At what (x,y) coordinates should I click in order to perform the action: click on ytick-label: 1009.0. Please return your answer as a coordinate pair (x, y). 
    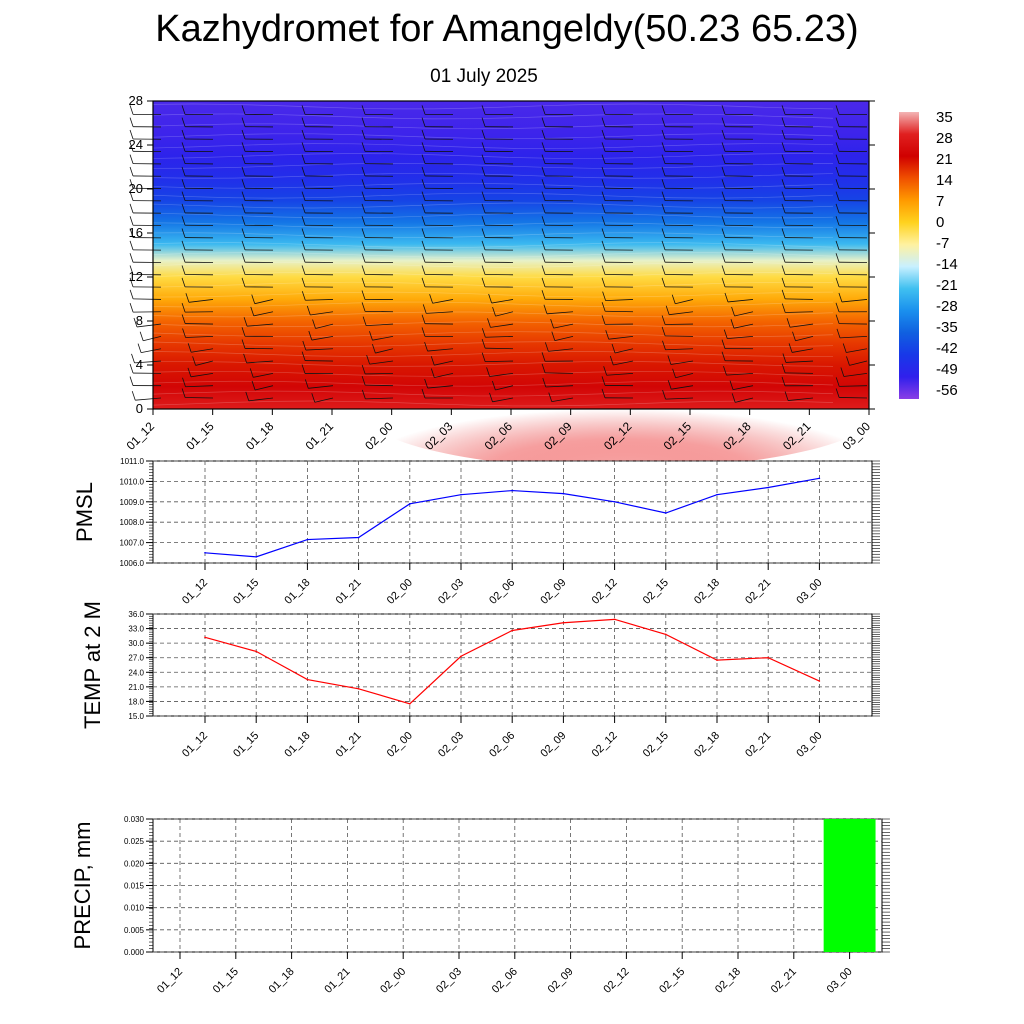
    Looking at the image, I should click on (132, 502).